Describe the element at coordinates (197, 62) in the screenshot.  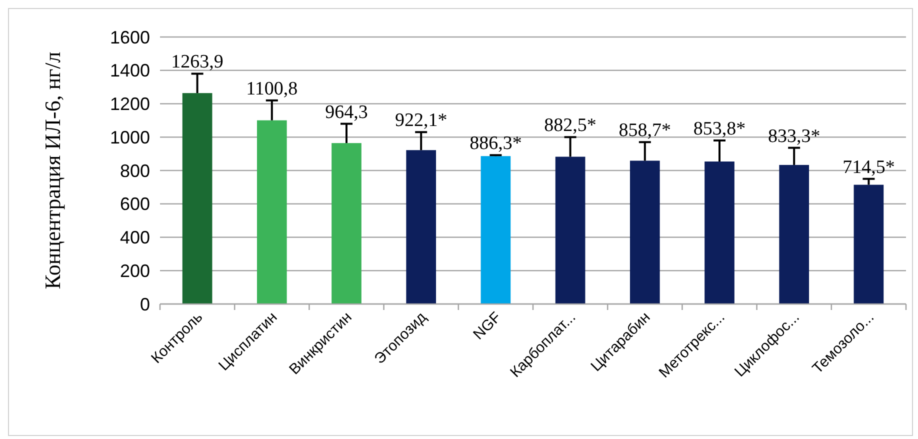
I see `data-label: 1263,9` at that location.